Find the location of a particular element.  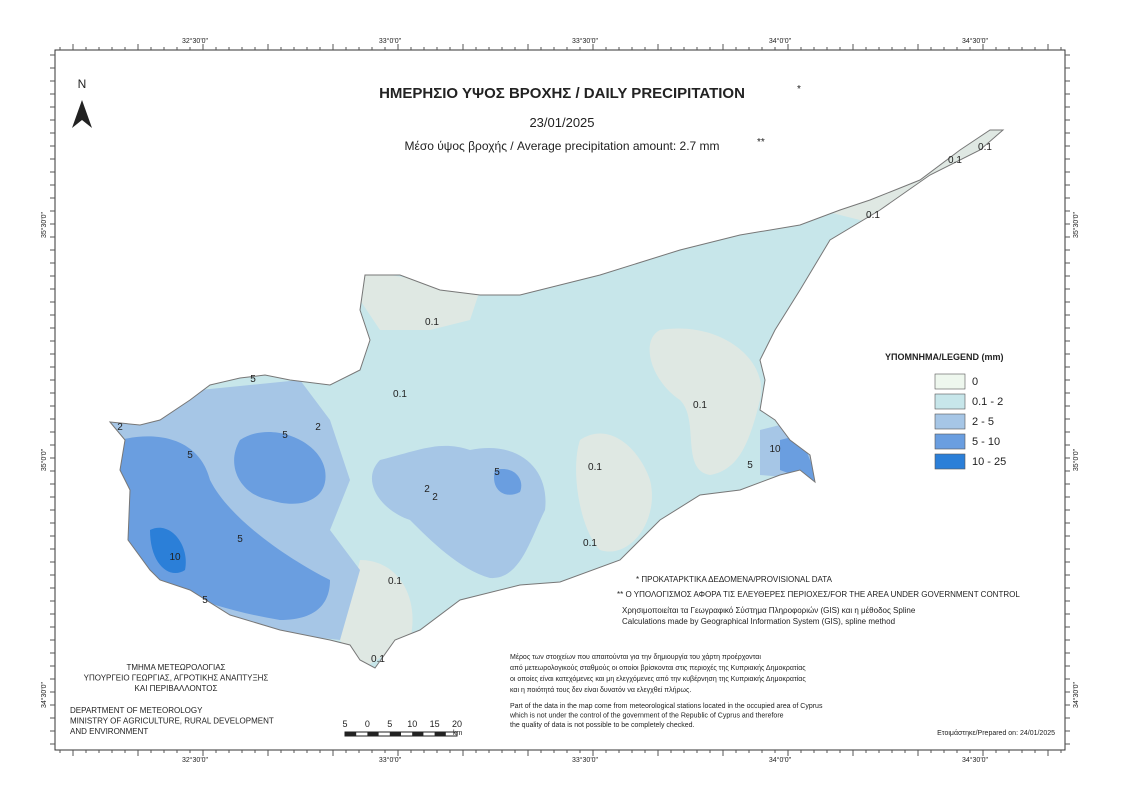

legend-label: 0 is located at coordinates (975, 382).